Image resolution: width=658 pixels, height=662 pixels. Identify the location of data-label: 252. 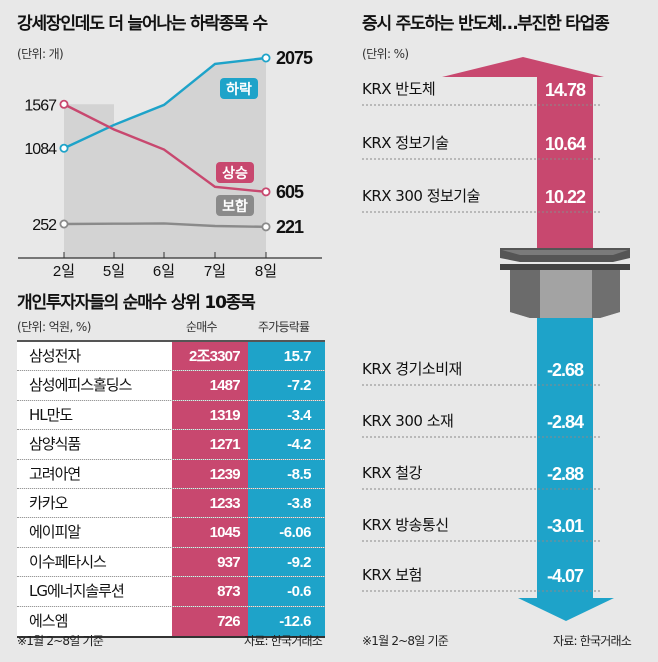
(44, 225).